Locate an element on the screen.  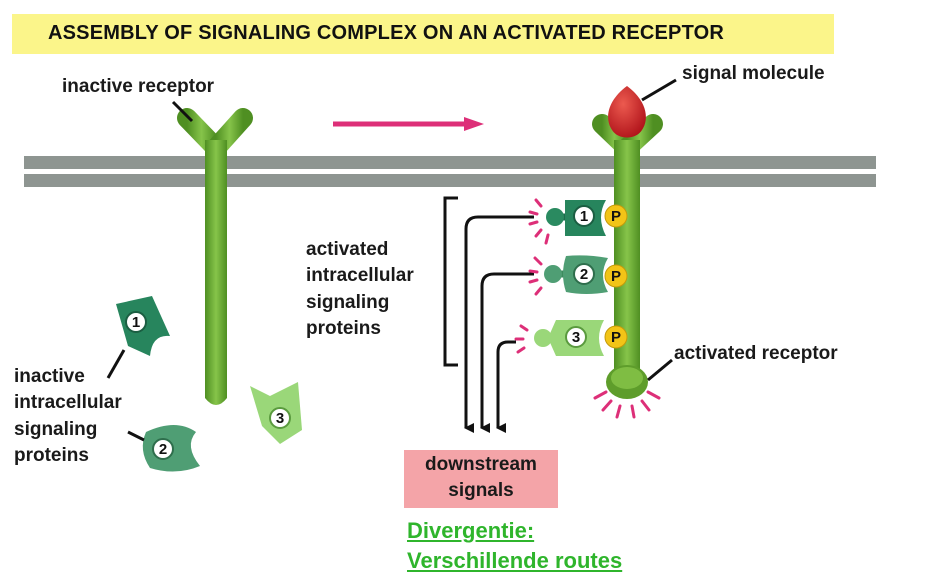
note-line-2: Verschillende routes is located at coordinates (515, 560).